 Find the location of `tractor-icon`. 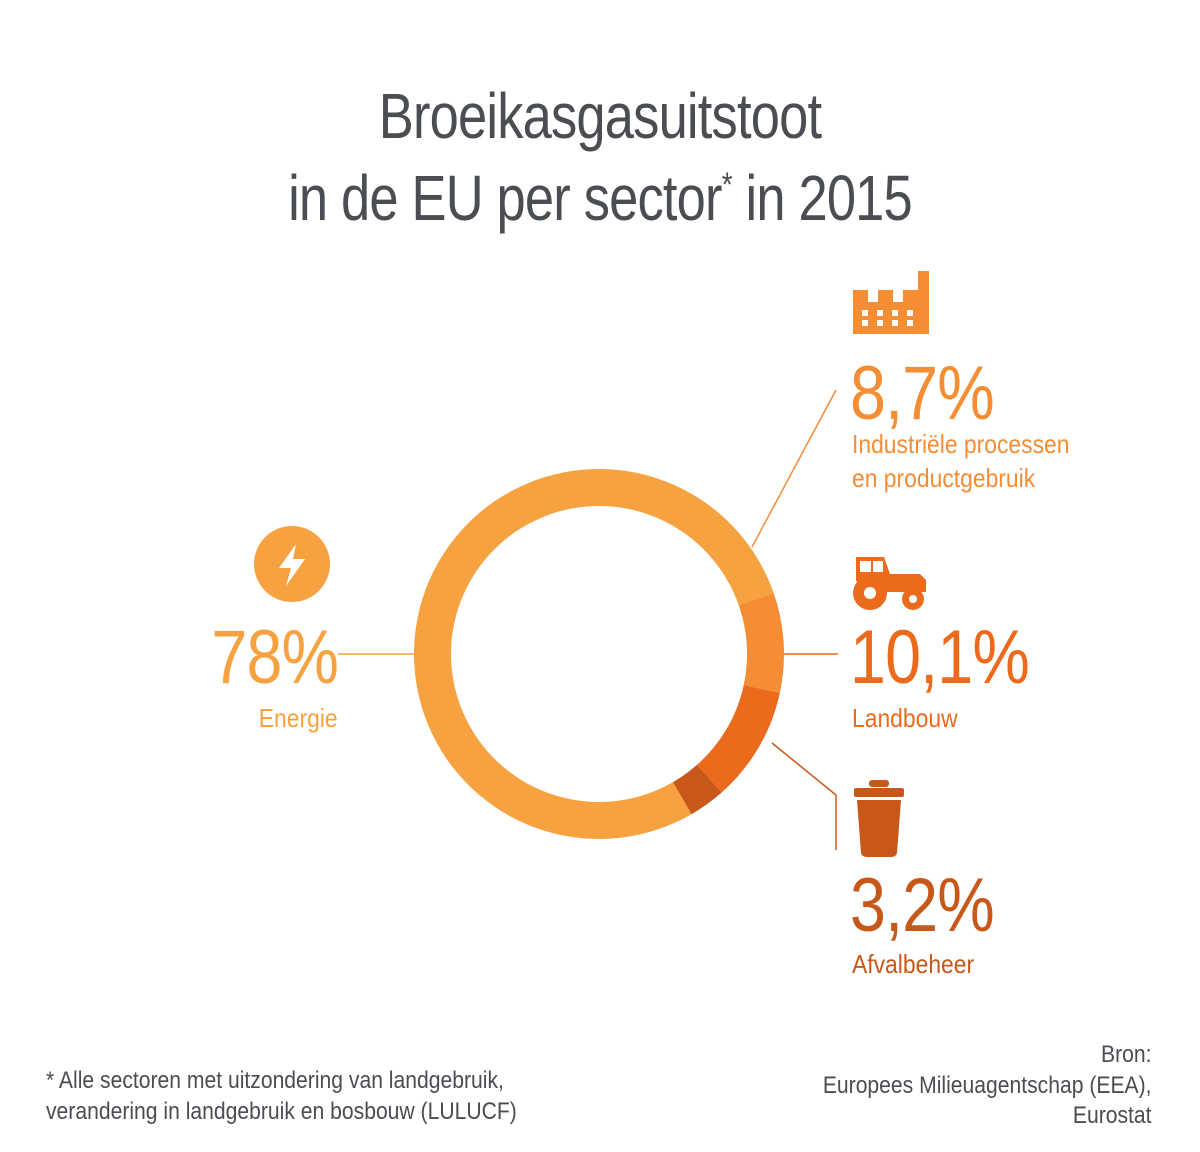

tractor-icon is located at coordinates (889, 583).